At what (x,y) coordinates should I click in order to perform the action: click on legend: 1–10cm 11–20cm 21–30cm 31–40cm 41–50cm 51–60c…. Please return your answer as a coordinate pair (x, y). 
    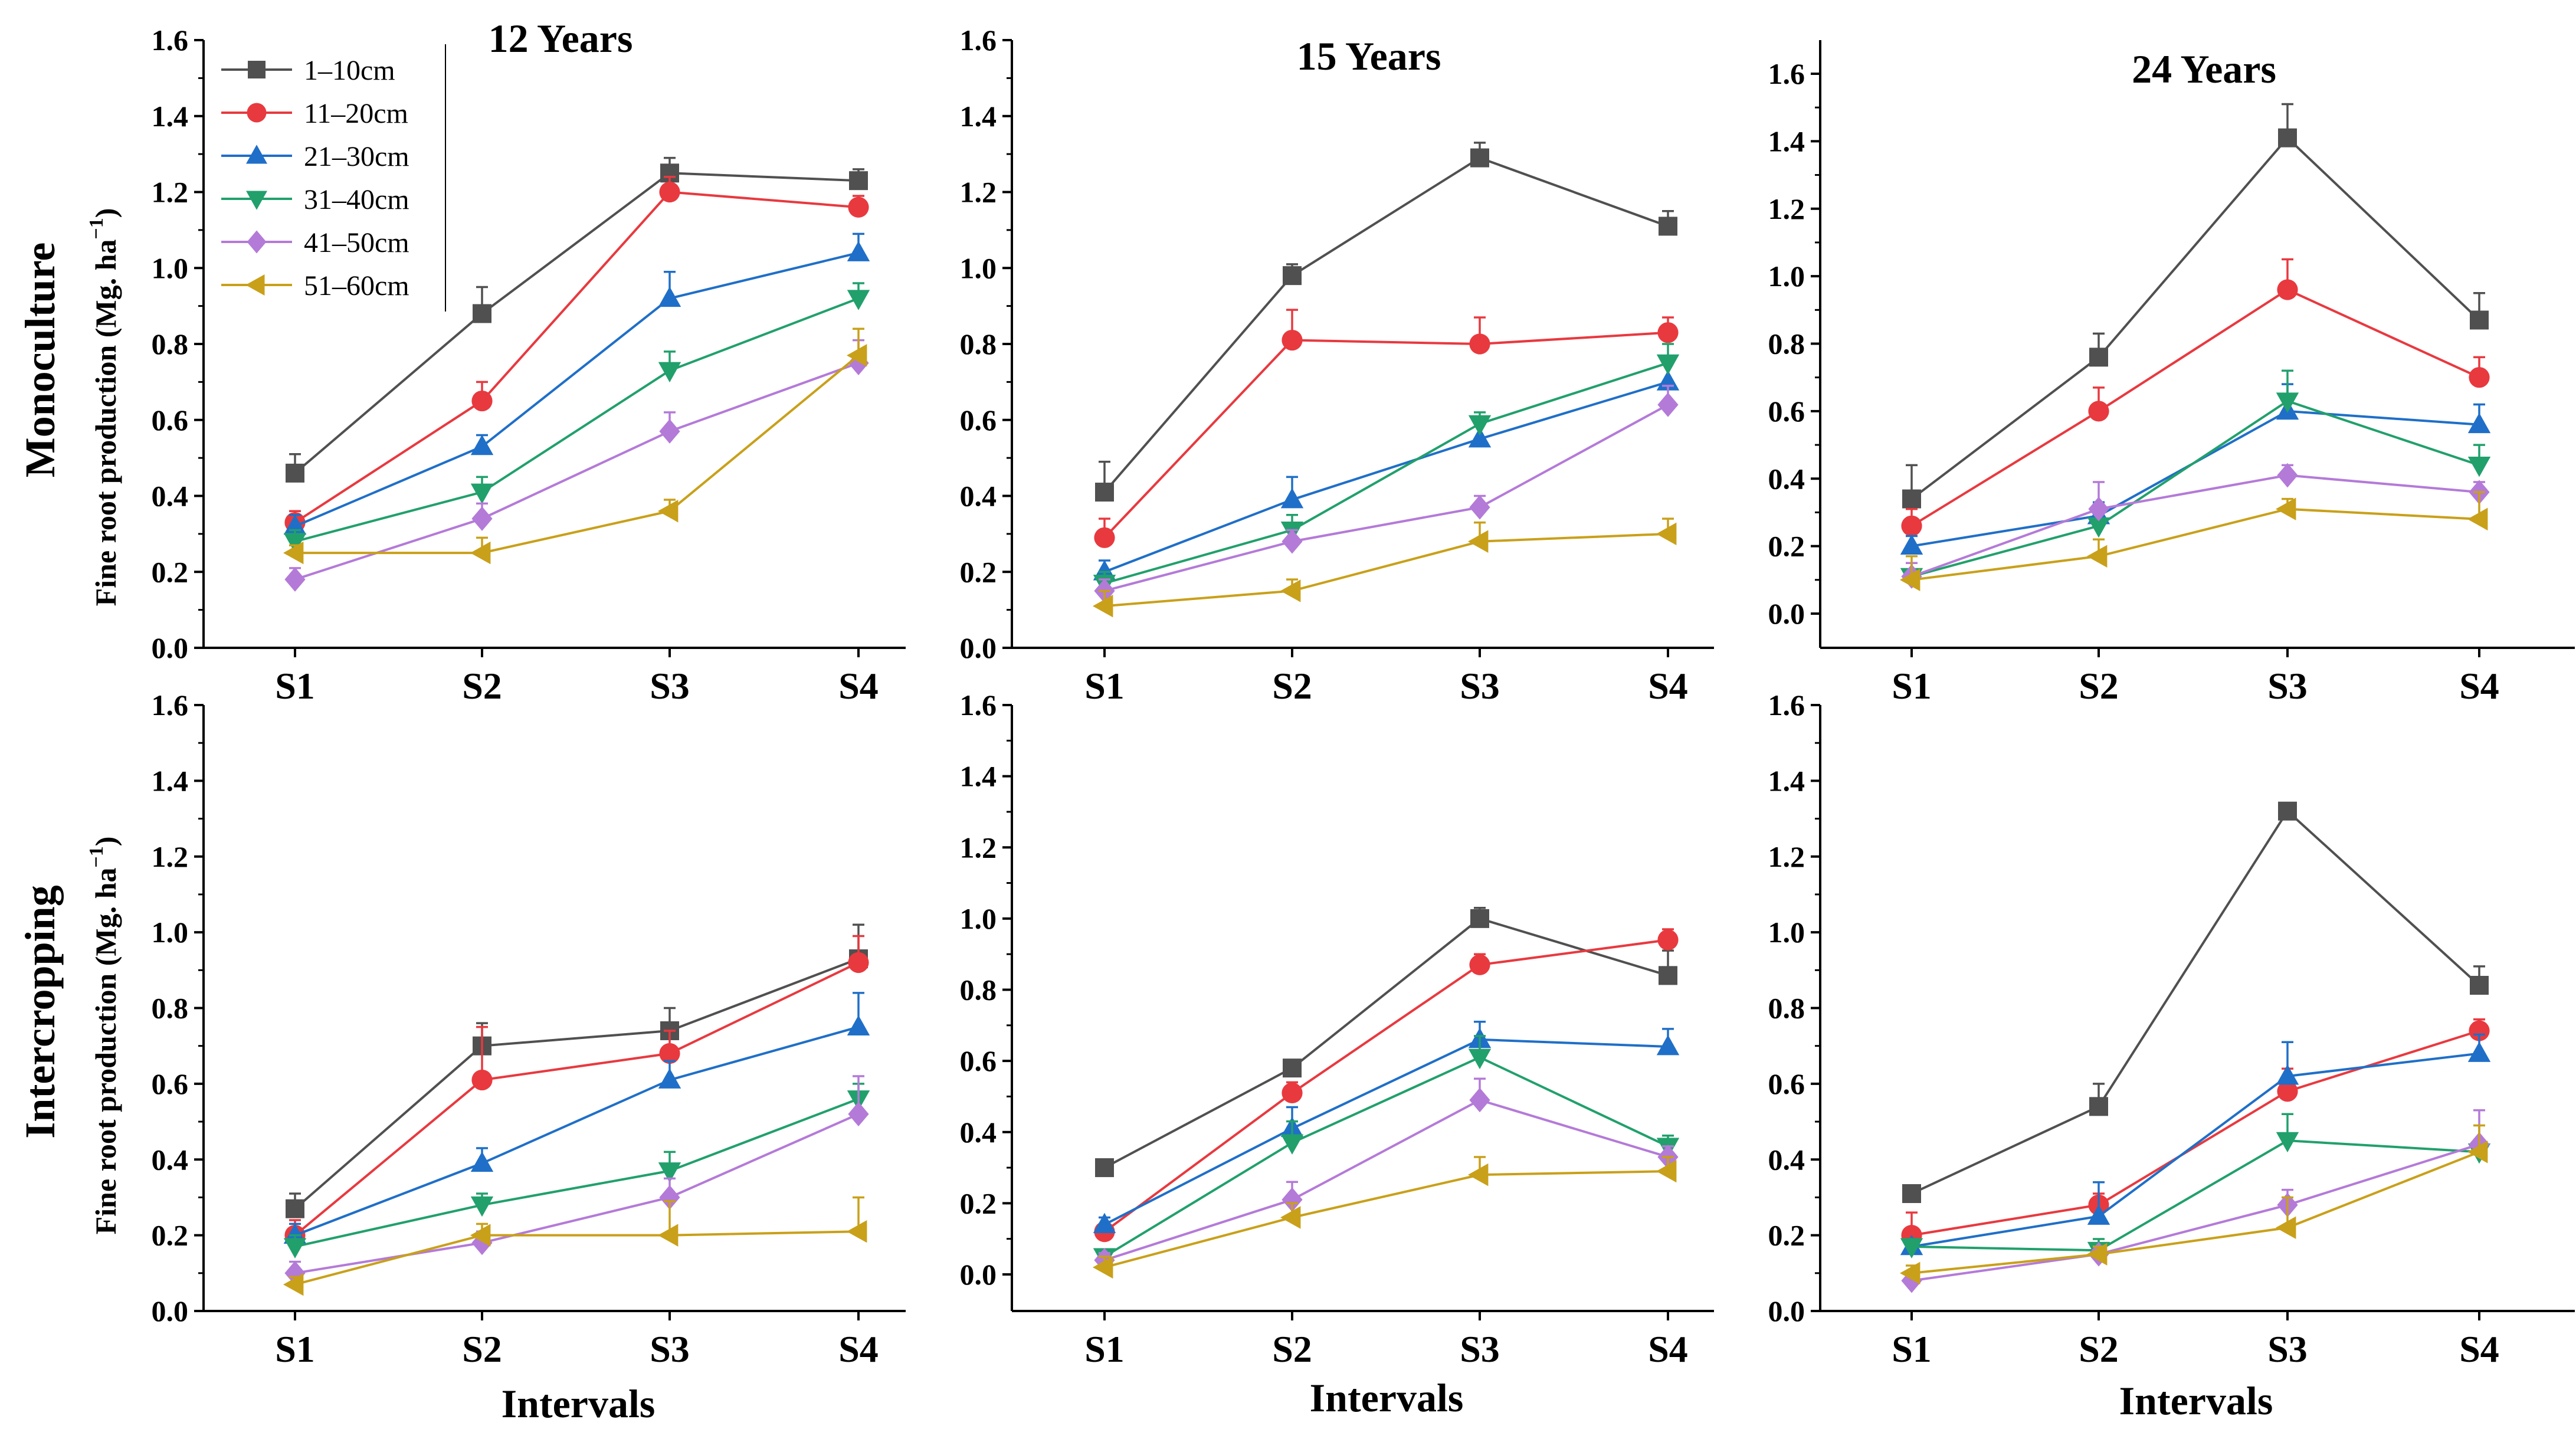
    Looking at the image, I should click on (333, 178).